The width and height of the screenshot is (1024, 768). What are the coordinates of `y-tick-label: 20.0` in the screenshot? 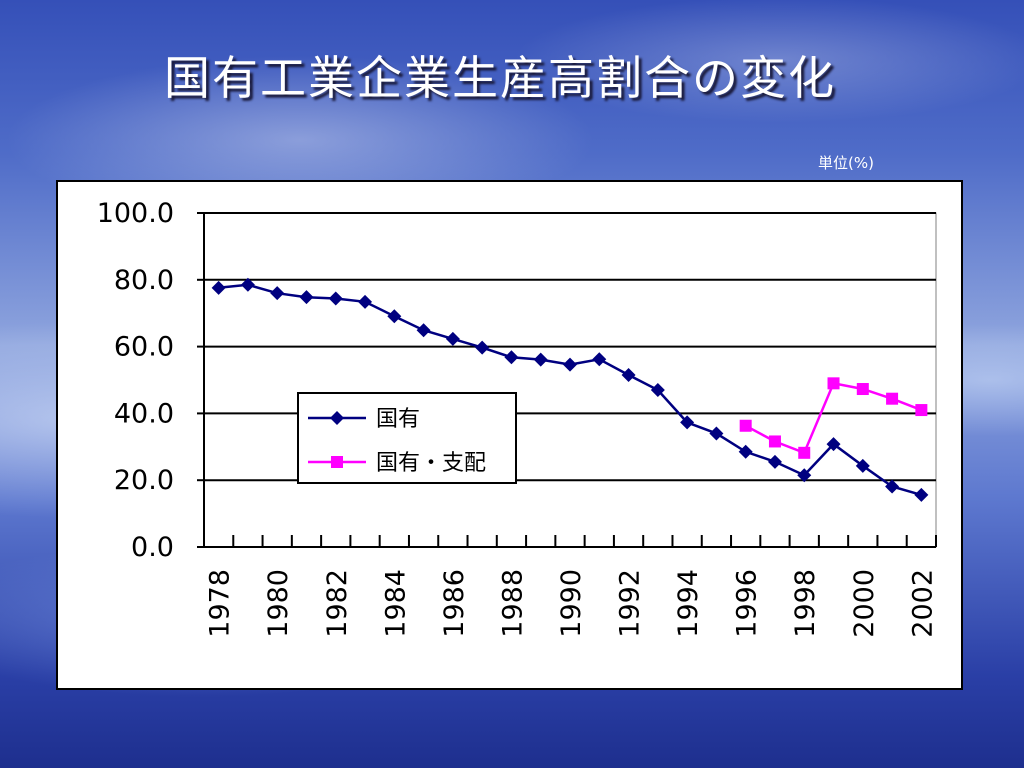 It's located at (144, 480).